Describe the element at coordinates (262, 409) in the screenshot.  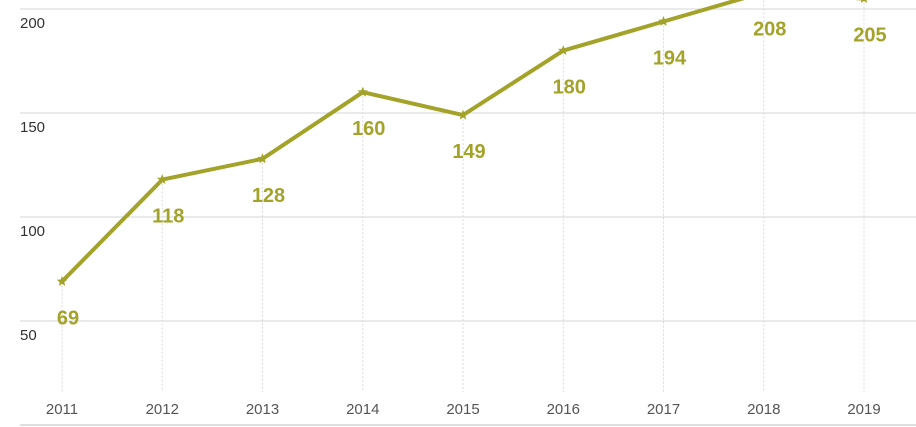
I see `x-tick-label: 2013` at that location.